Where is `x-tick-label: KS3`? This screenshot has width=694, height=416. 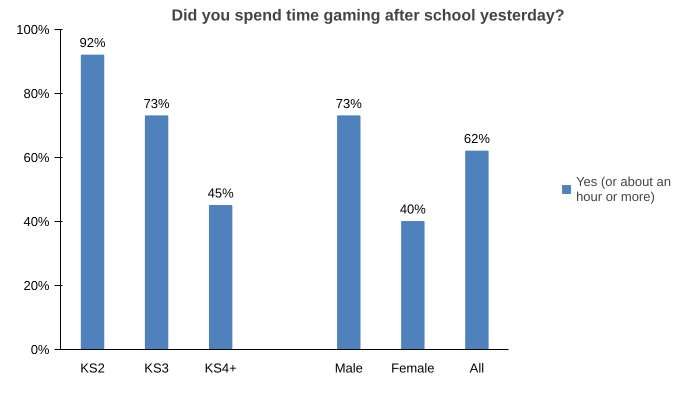 x-tick-label: KS3 is located at coordinates (156, 368).